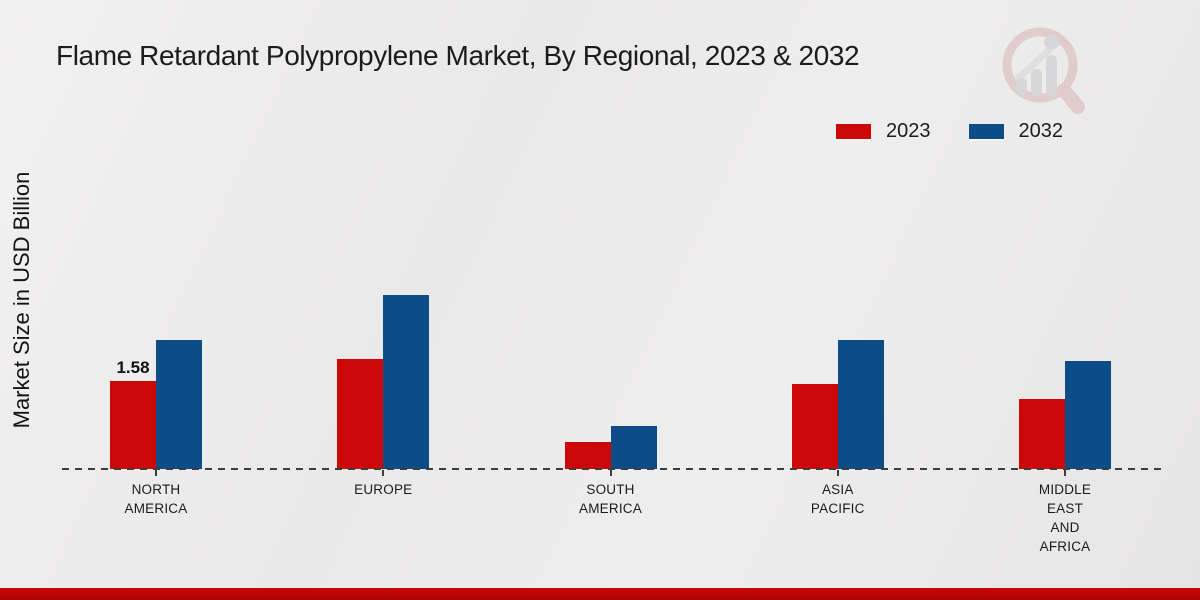 This screenshot has width=1200, height=600. What do you see at coordinates (860, 404) in the screenshot?
I see `bar-2032-asia-pacific` at bounding box center [860, 404].